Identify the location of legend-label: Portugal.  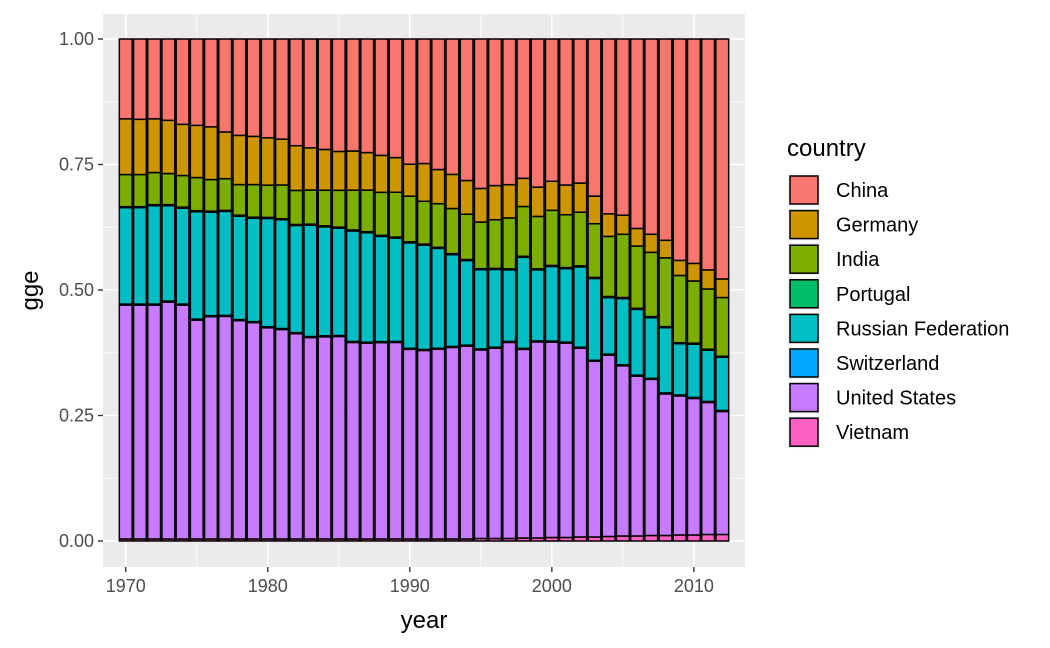
(873, 295).